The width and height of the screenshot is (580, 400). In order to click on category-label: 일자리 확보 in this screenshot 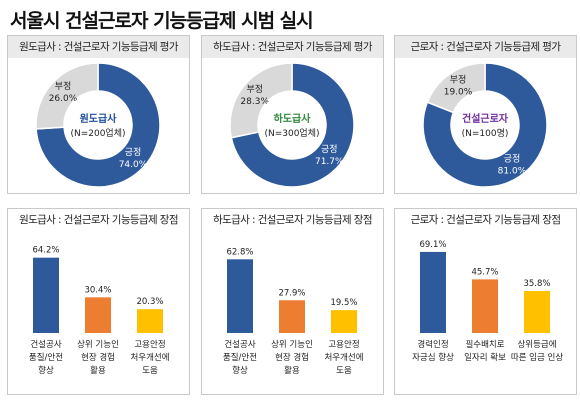, I will do `click(485, 357)`.